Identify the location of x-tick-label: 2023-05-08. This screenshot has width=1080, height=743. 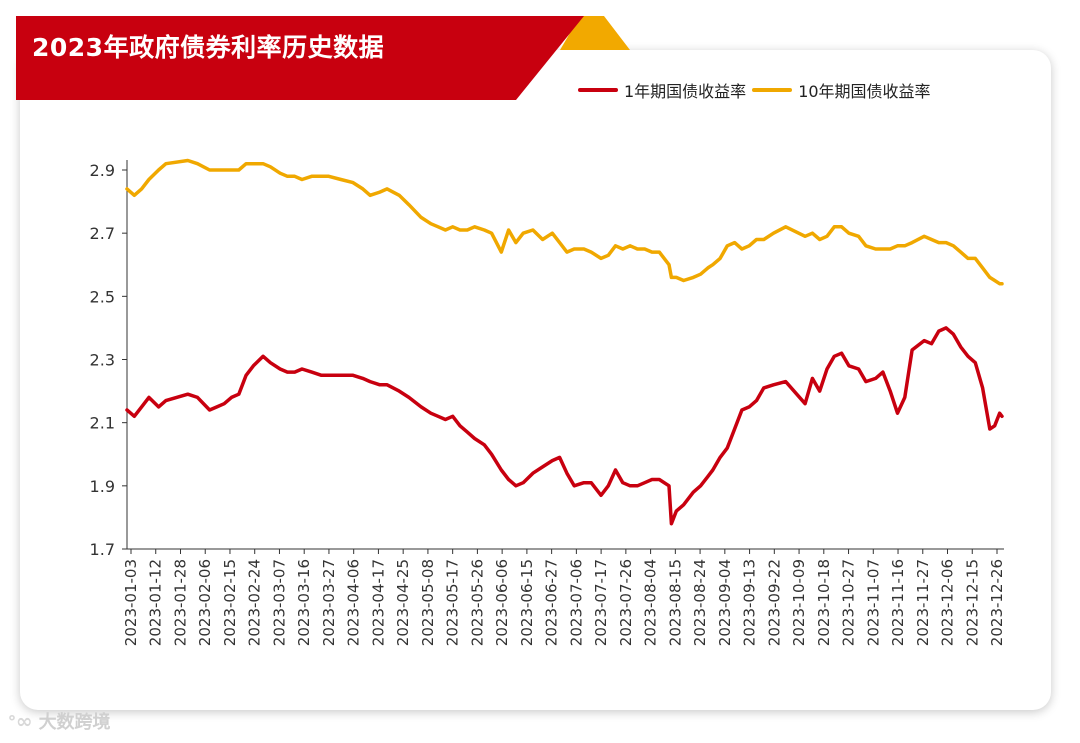
(428, 602).